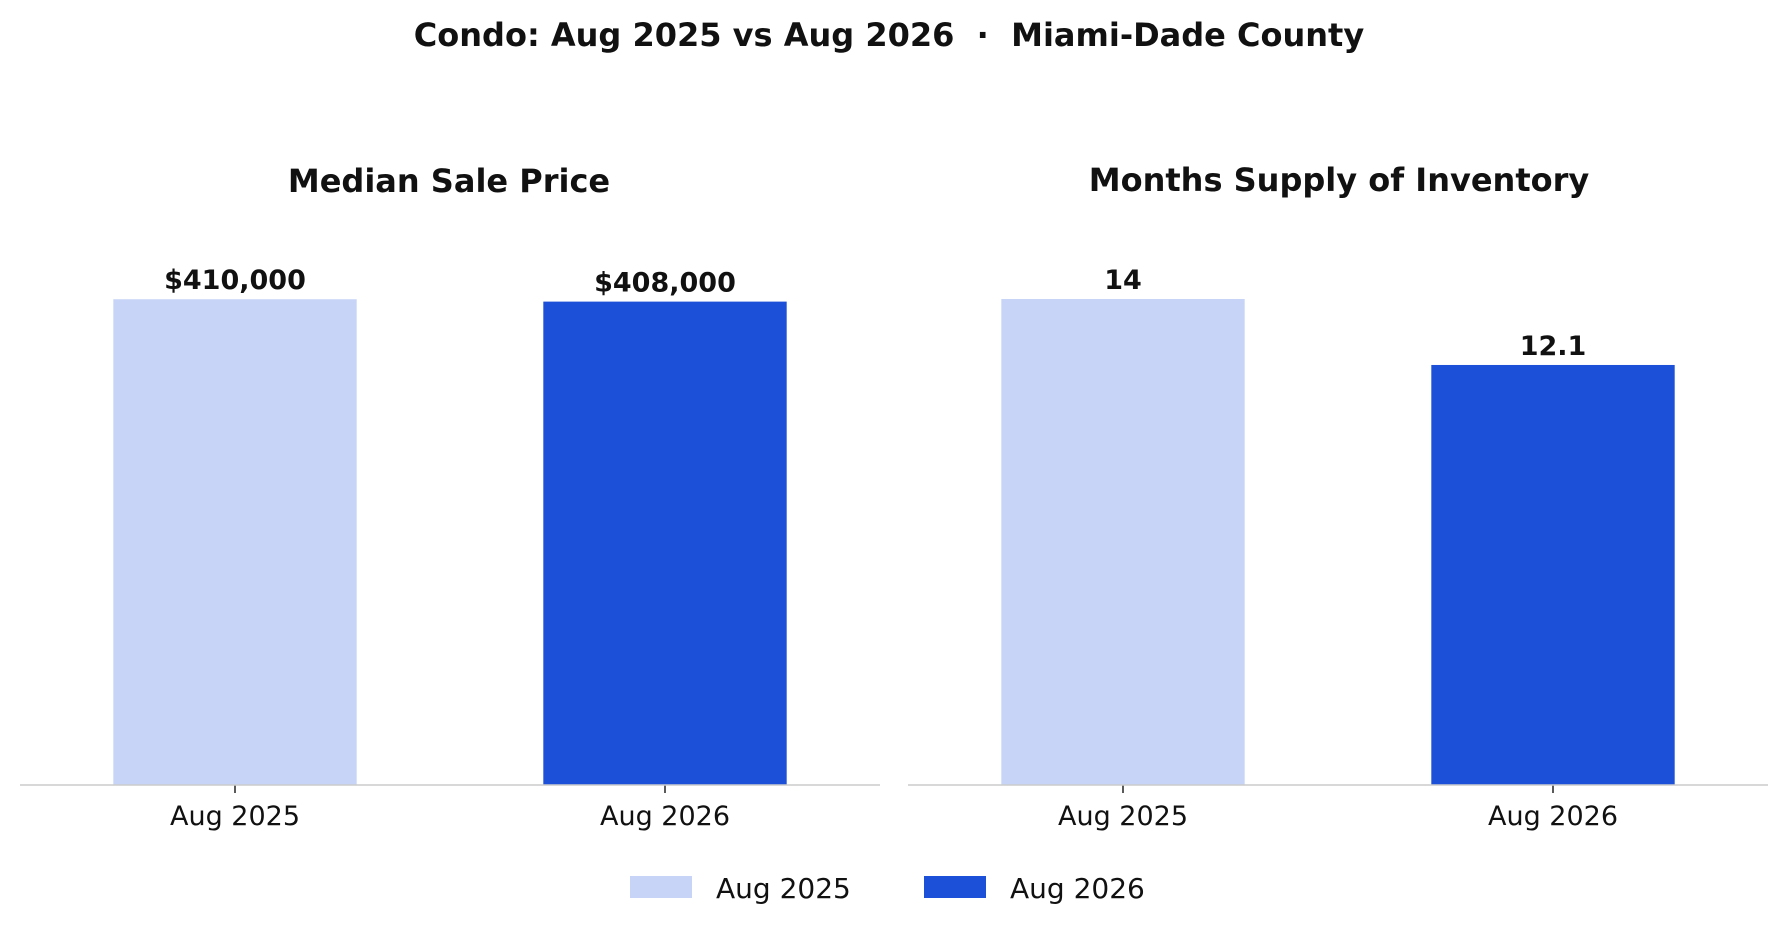  Describe the element at coordinates (661, 887) in the screenshot. I see `legend-swatch-aug-2025` at that location.